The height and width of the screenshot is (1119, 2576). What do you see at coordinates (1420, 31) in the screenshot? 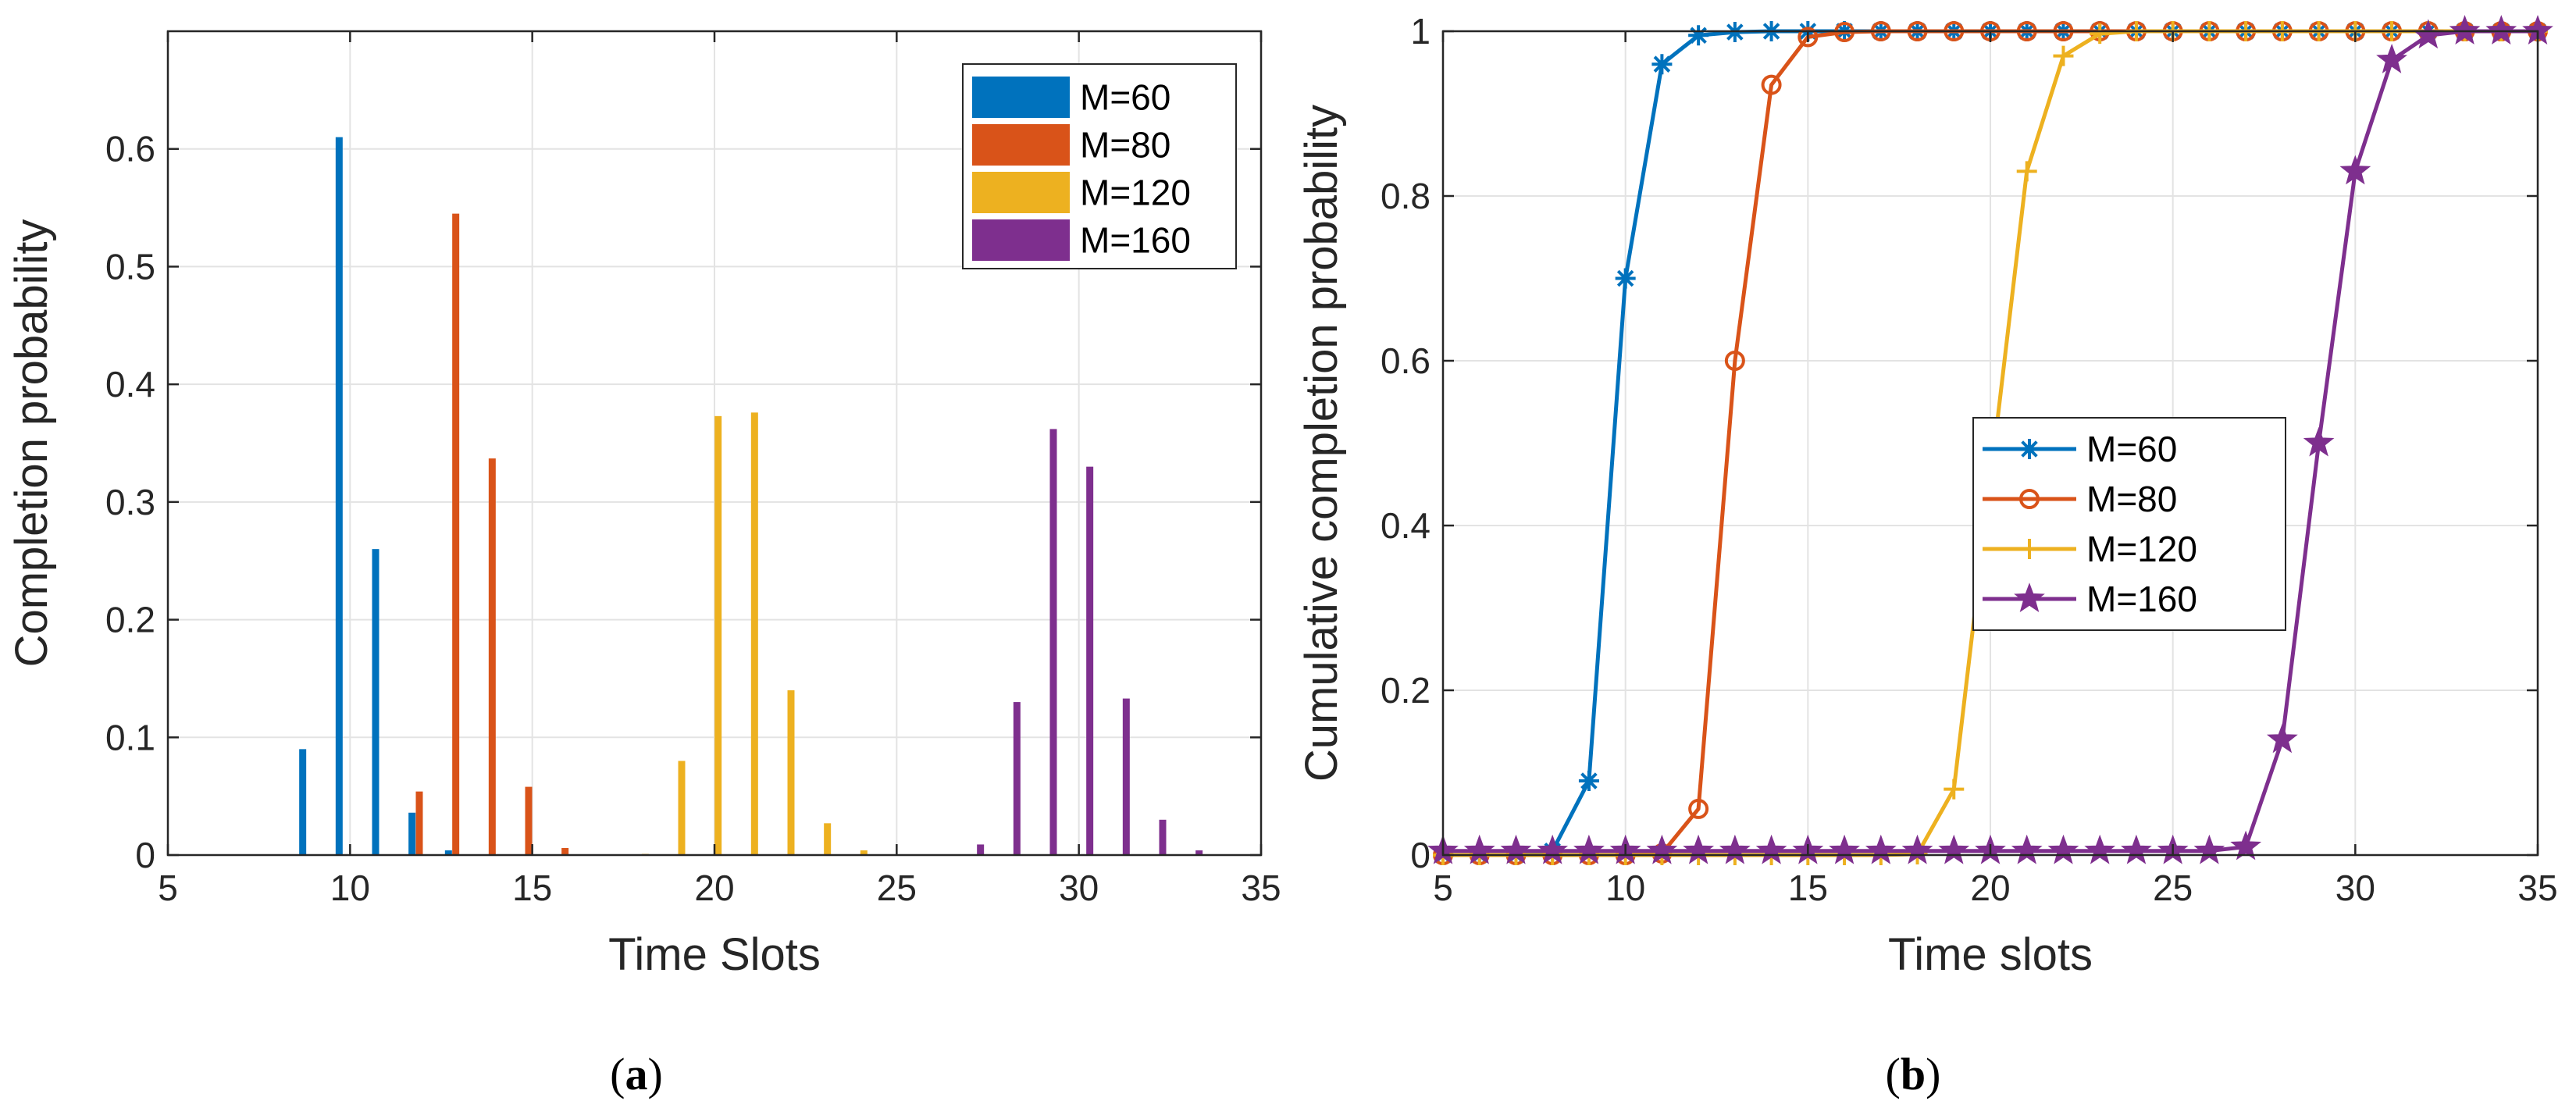
I see `y-tick-label: 1` at bounding box center [1420, 31].